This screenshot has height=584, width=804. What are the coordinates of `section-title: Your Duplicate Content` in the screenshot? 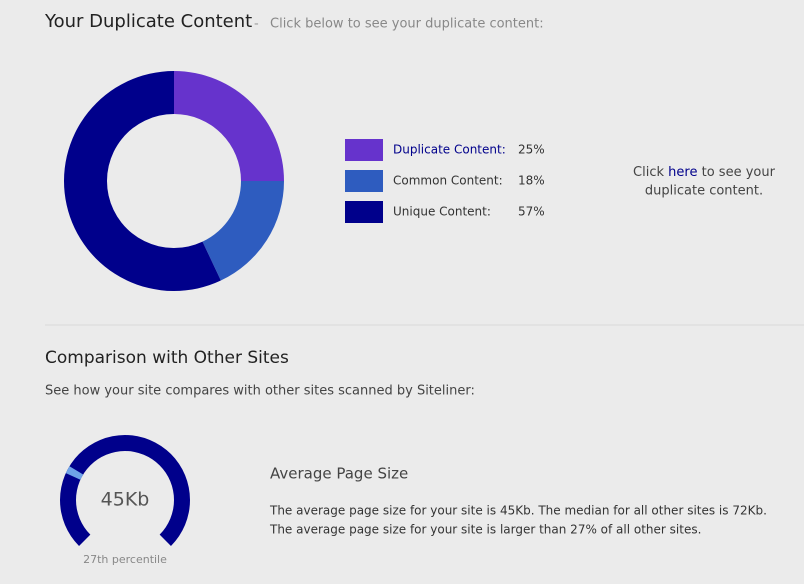 It's located at (148, 21).